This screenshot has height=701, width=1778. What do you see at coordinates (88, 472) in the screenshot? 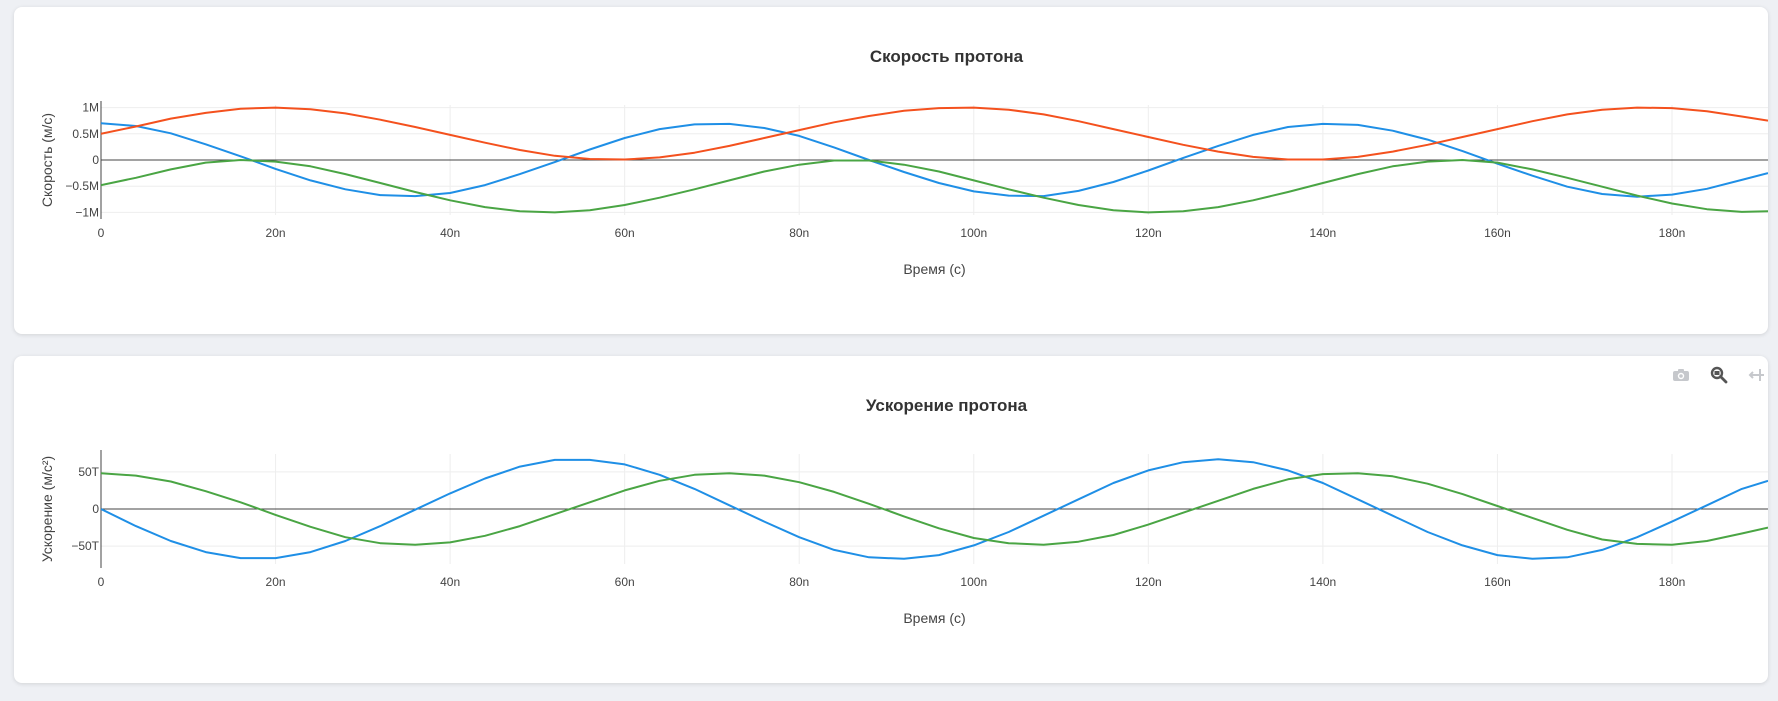
I see `y-tick-label: 50T` at bounding box center [88, 472].